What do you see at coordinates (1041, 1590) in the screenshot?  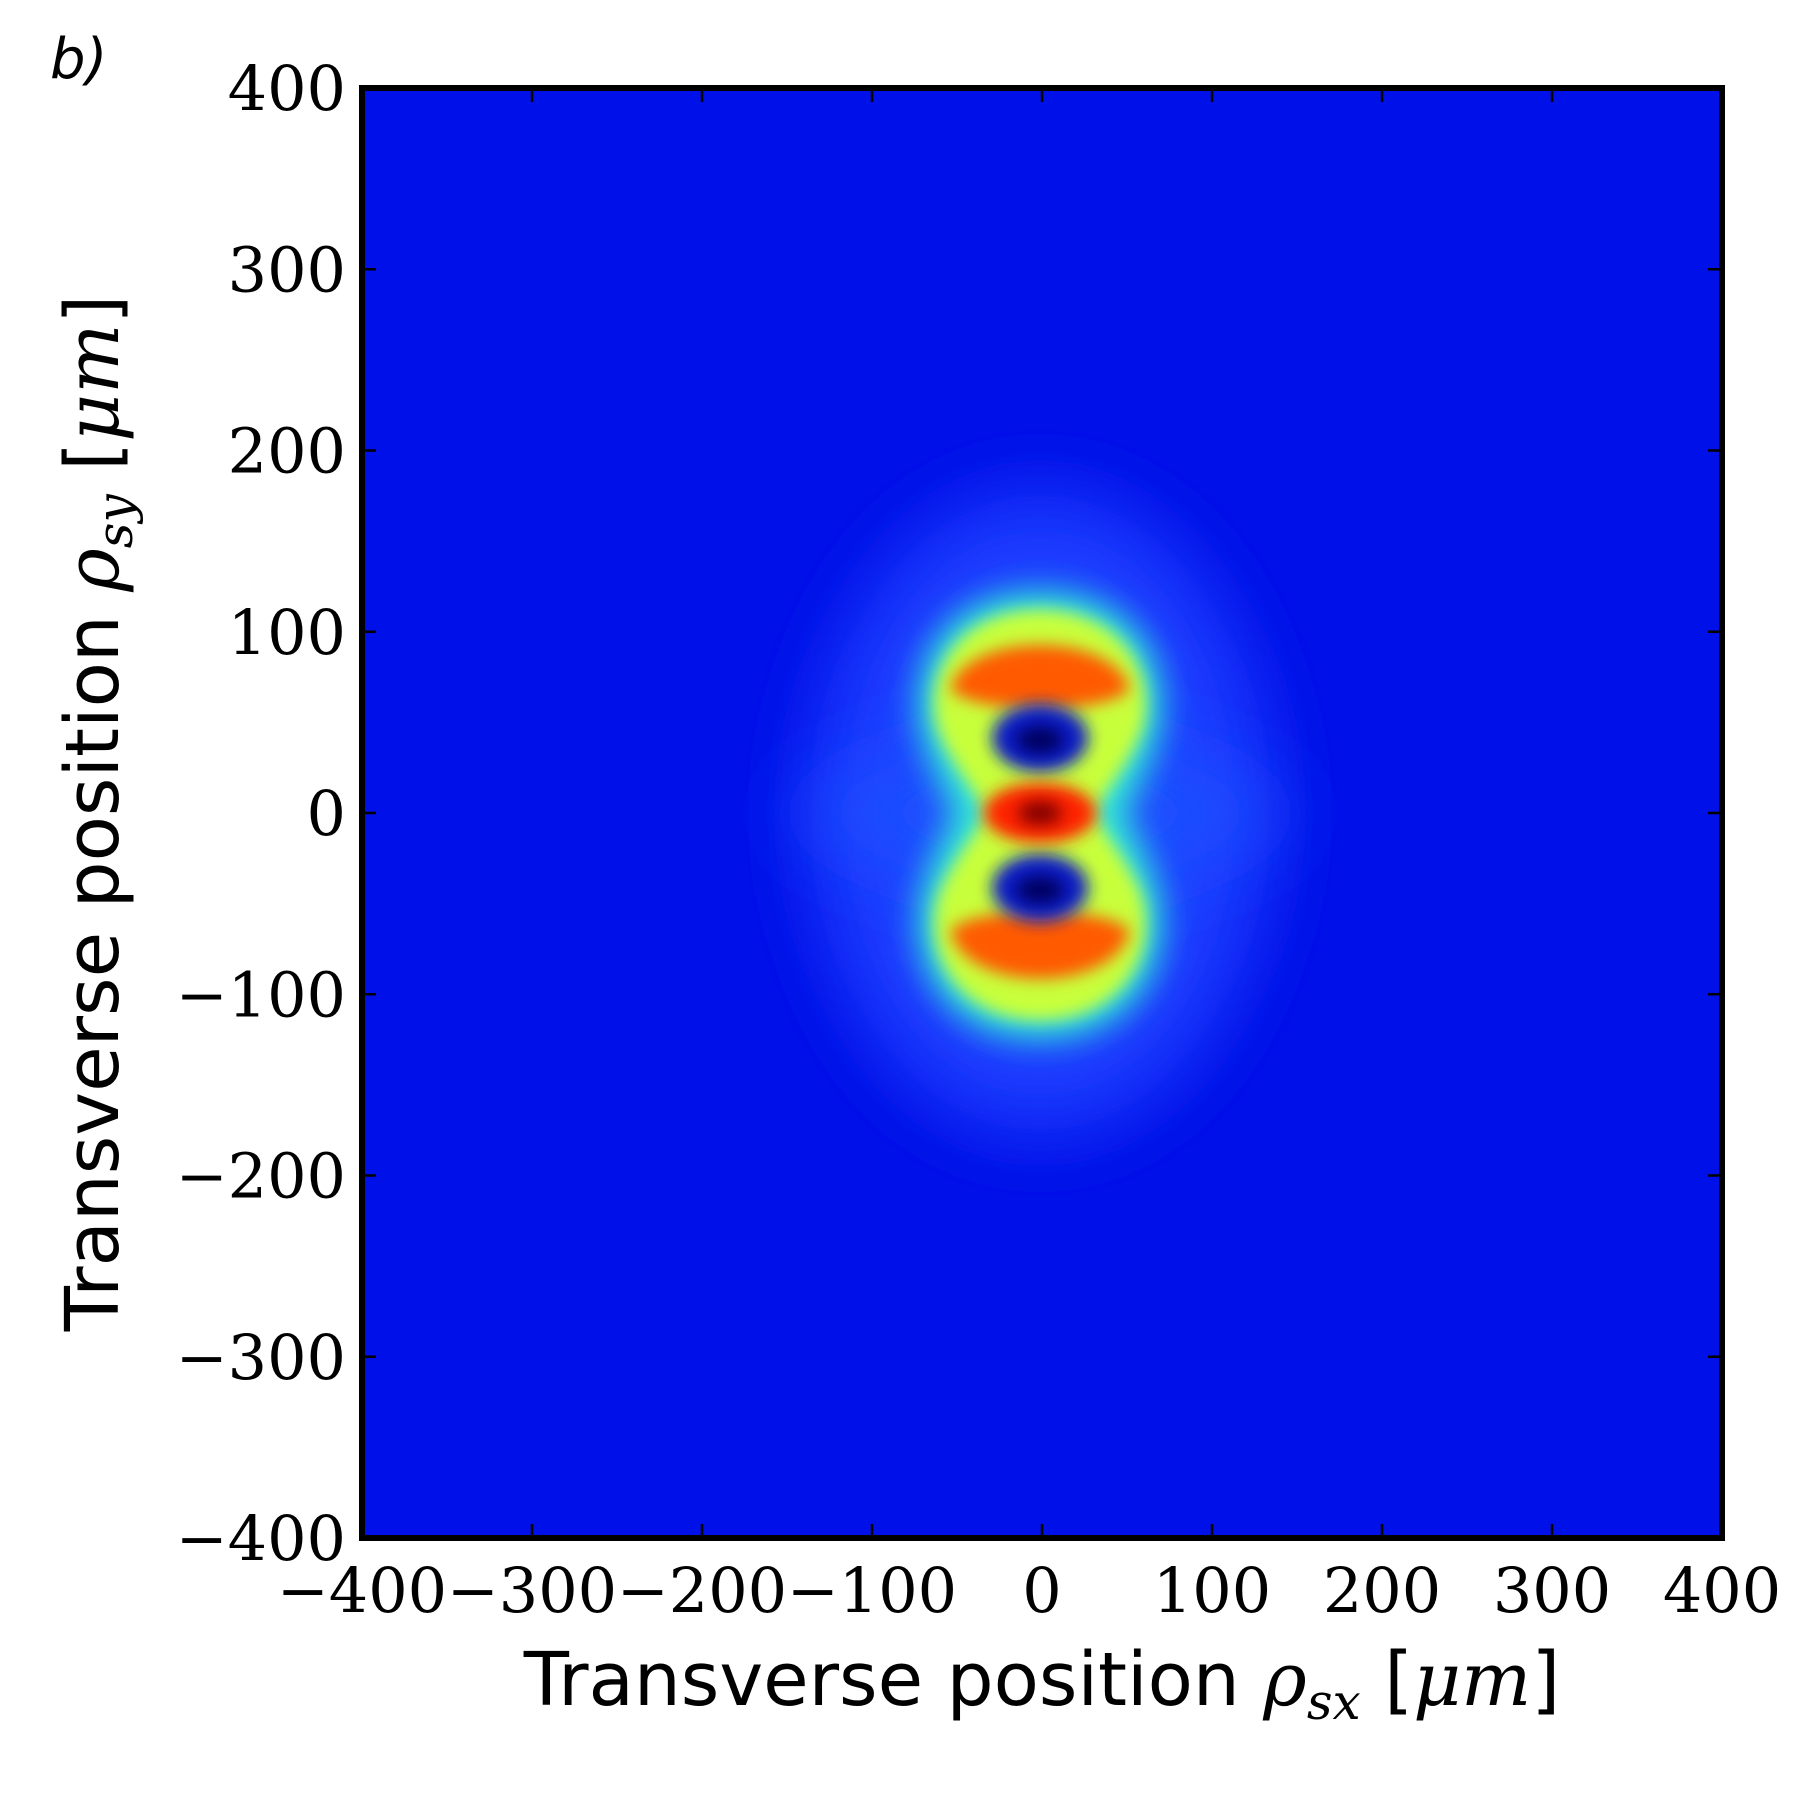 I see `x-tick-label: 0` at bounding box center [1041, 1590].